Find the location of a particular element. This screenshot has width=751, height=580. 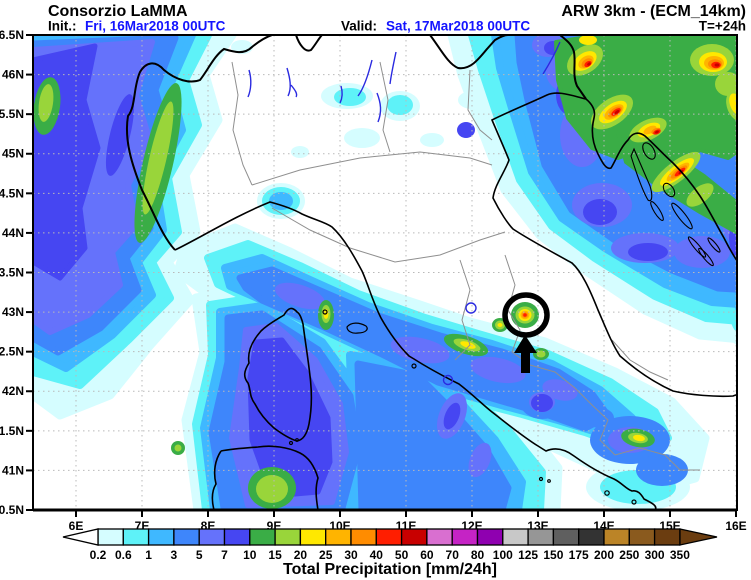

annotation is located at coordinates (526, 332).